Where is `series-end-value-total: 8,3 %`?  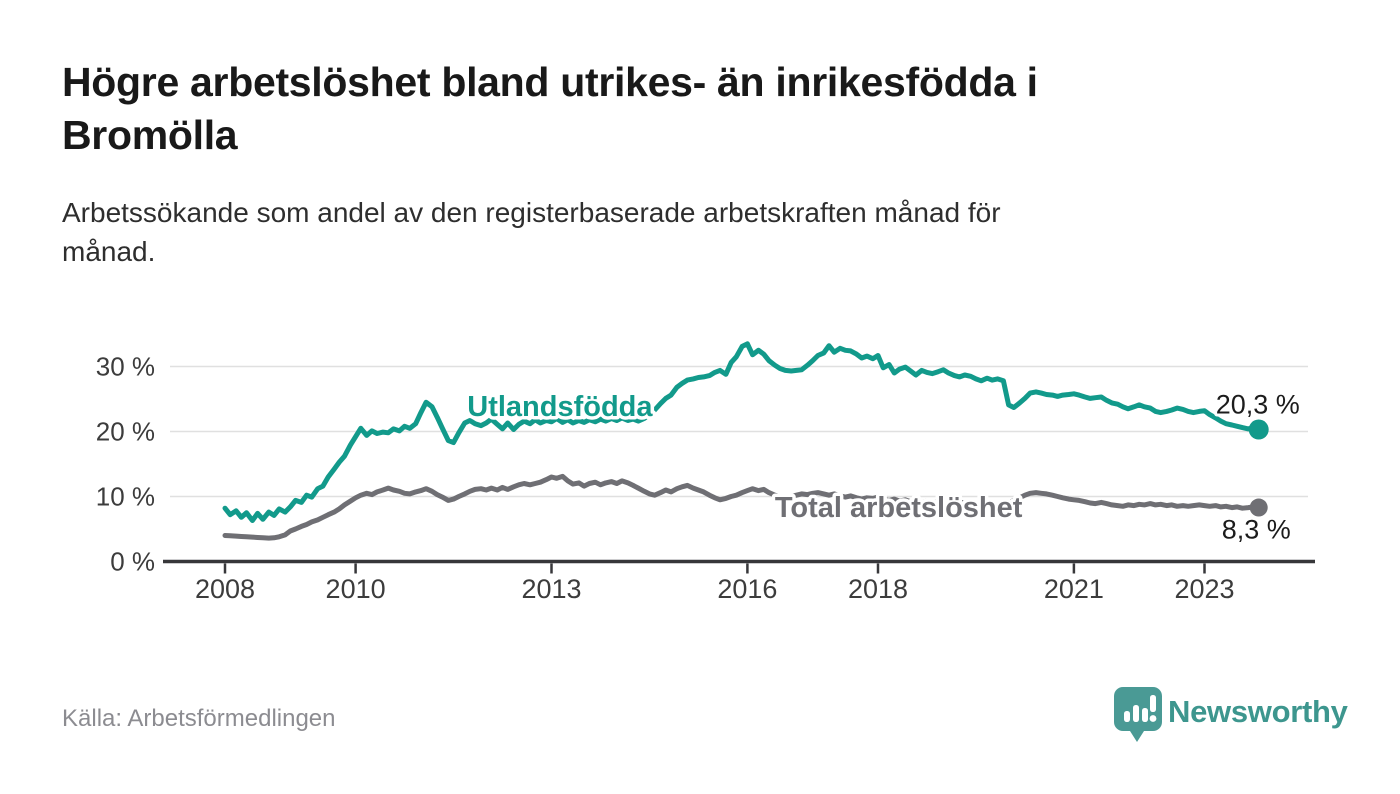
series-end-value-total: 8,3 % is located at coordinates (1256, 530).